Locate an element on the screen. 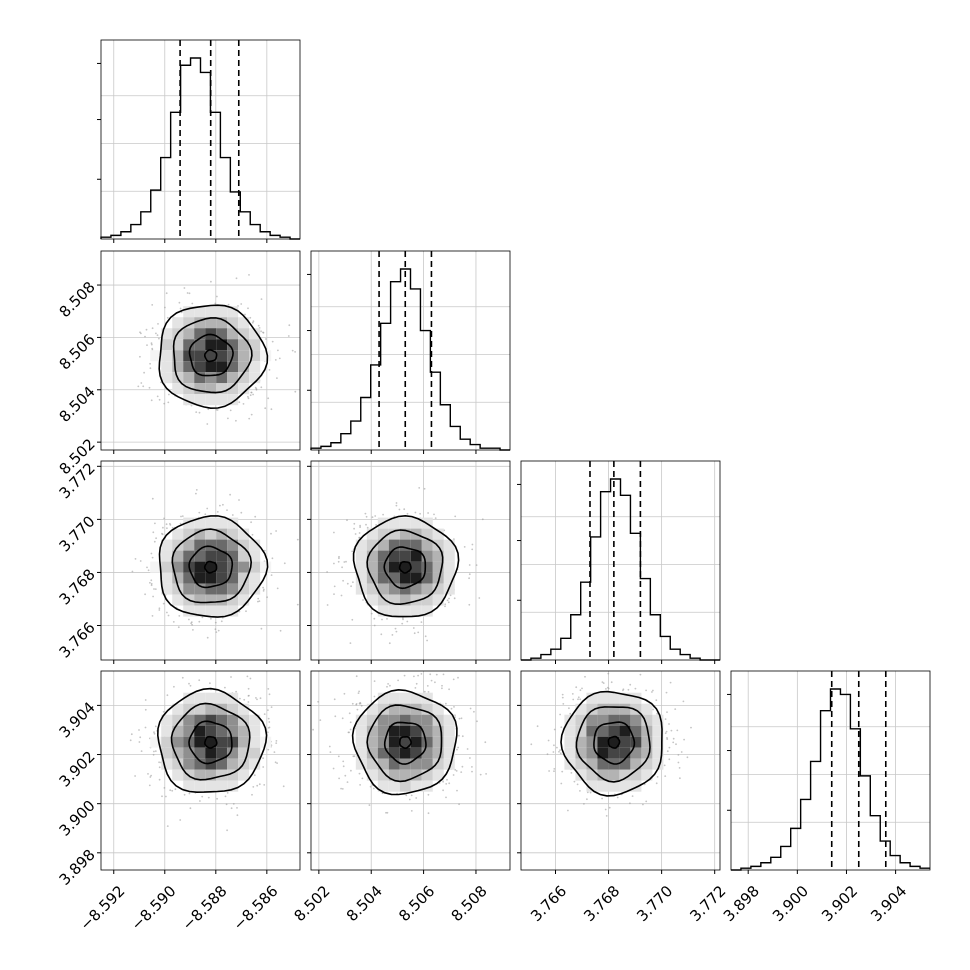  panel-frame is located at coordinates (410, 350).